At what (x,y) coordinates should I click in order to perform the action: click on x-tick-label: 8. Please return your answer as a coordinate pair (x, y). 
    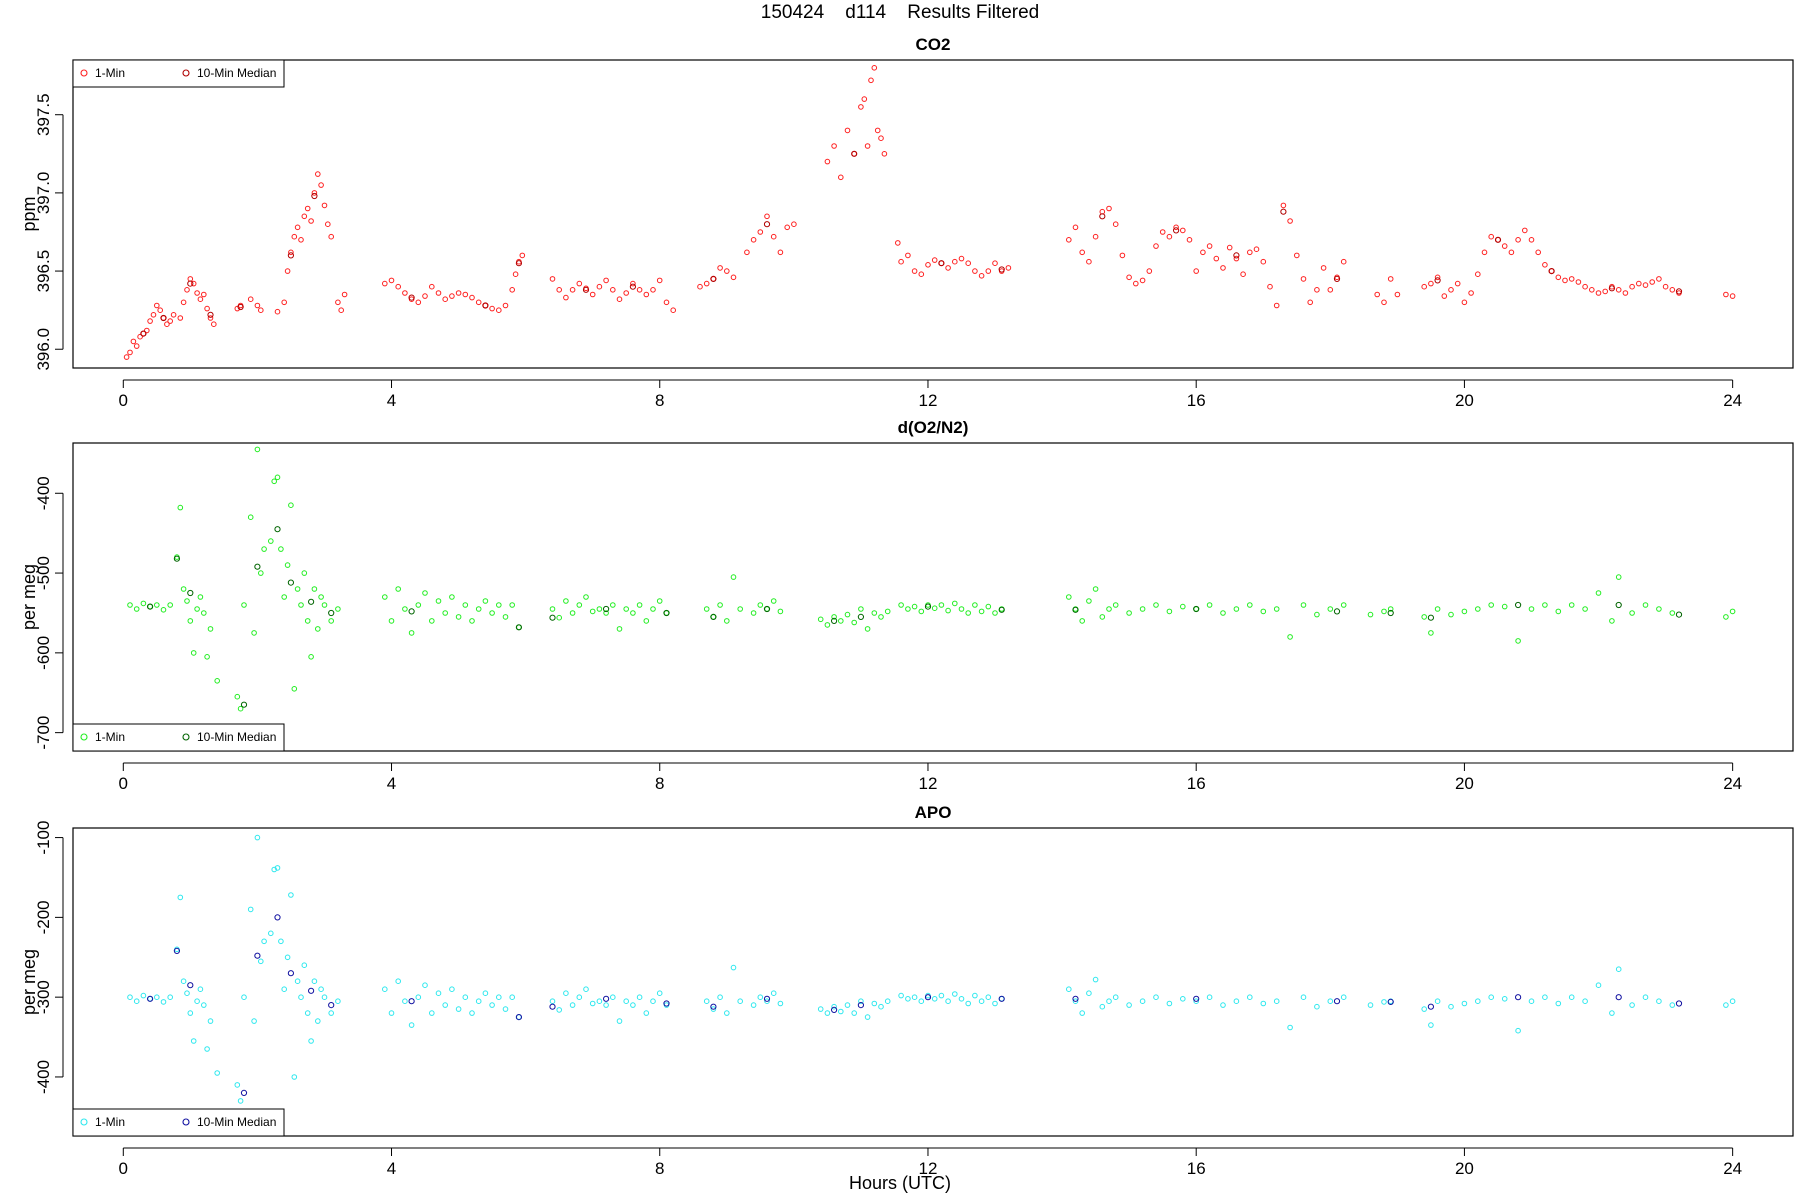
    Looking at the image, I should click on (659, 1168).